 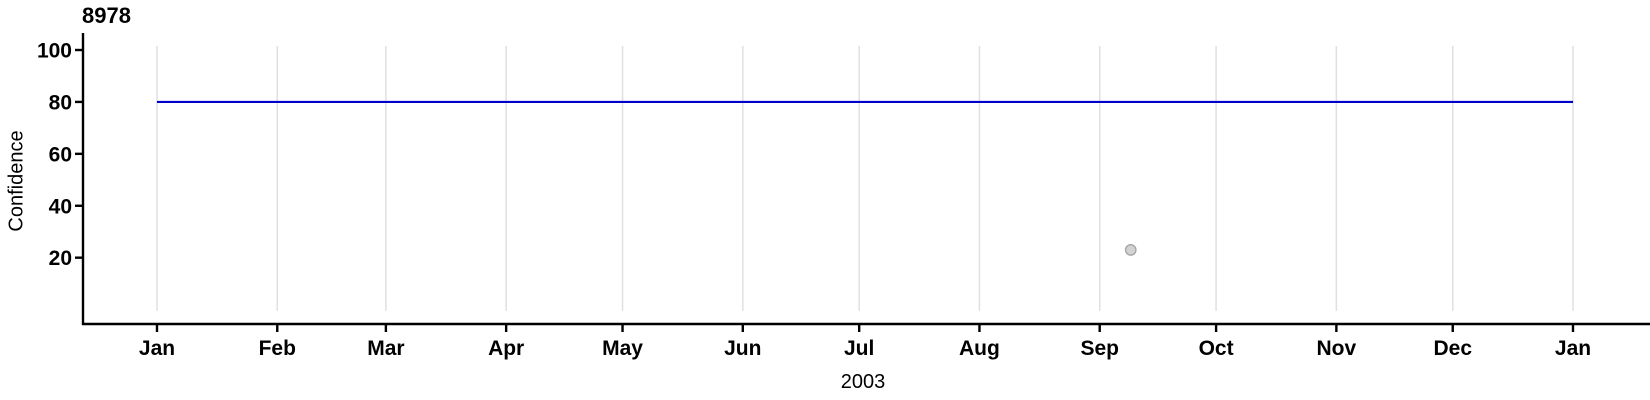 I want to click on y-tick-label: 80, so click(x=60, y=102).